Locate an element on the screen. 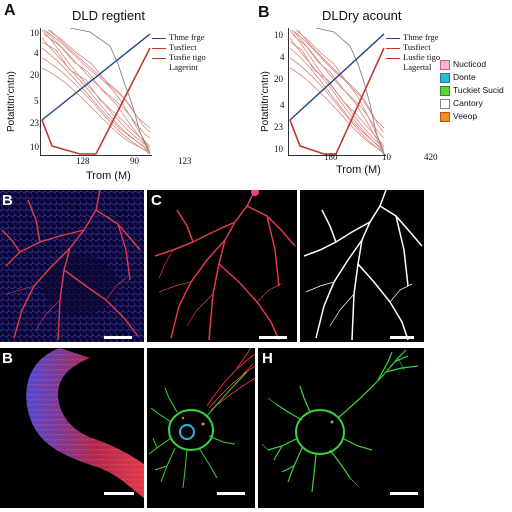 This screenshot has height=512, width=512. curved-tissue-drawing is located at coordinates (72, 428).